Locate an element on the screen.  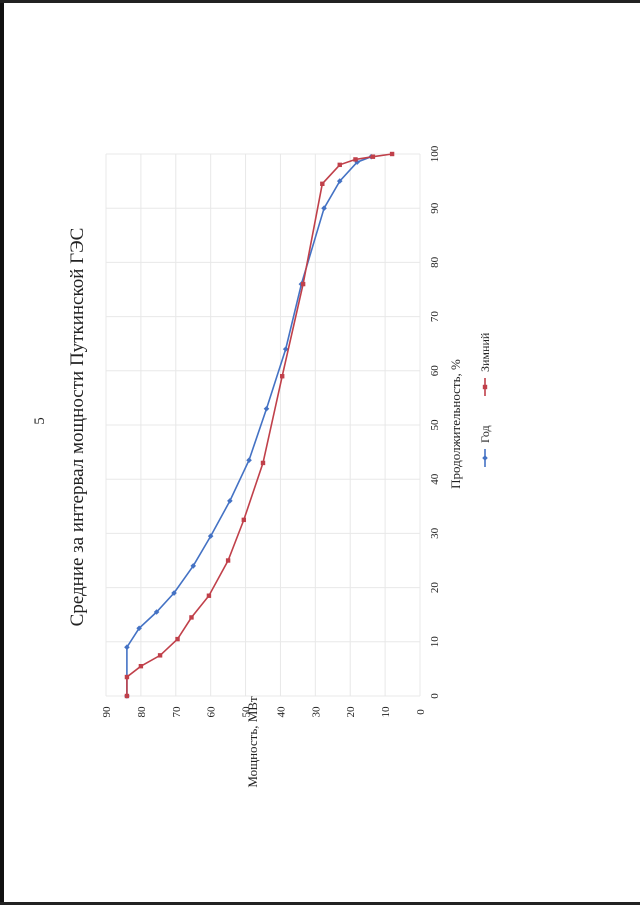
x-tick-label: 70 is located at coordinates (435, 317).